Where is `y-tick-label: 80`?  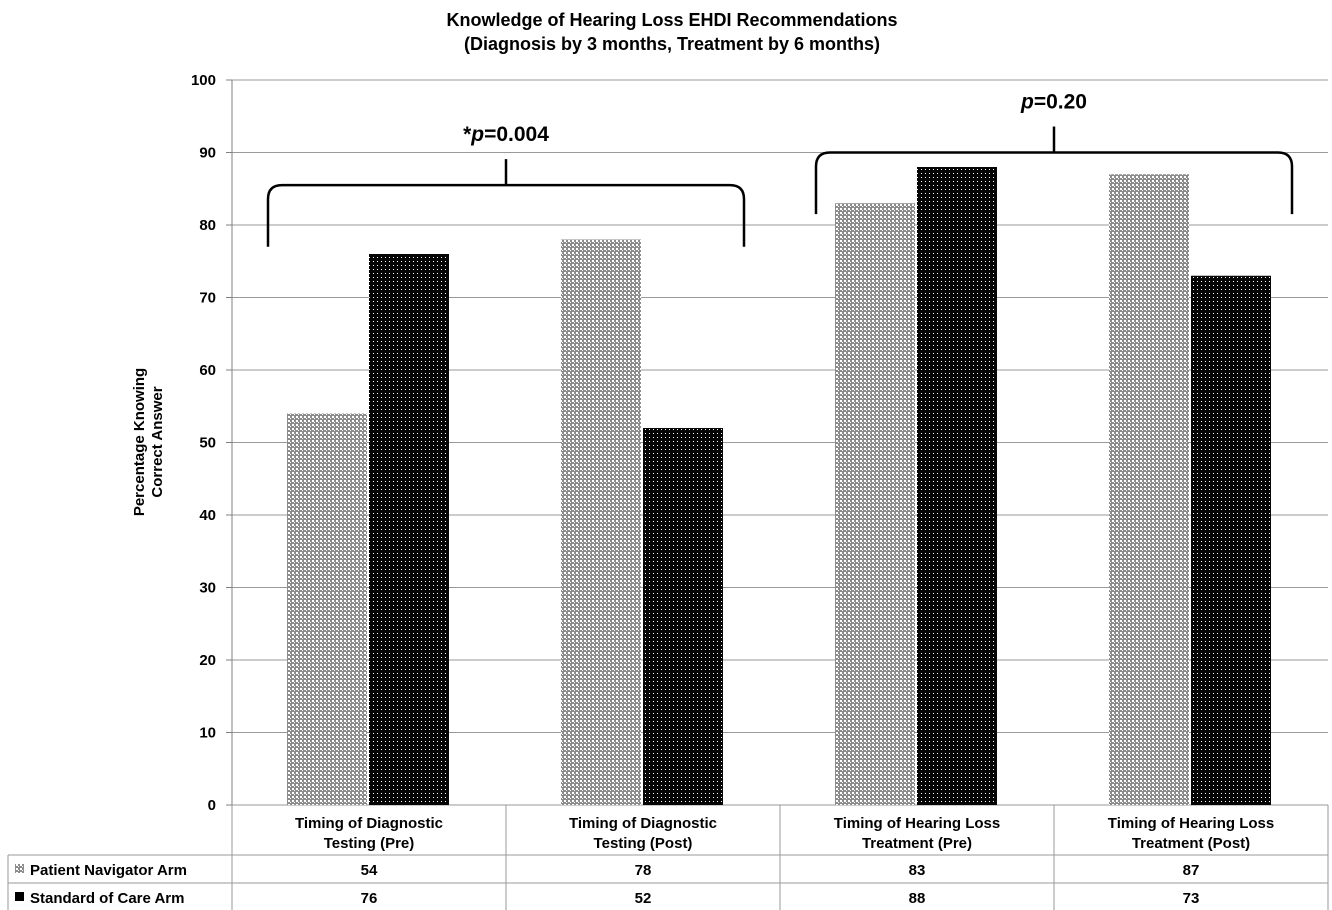
y-tick-label: 80 is located at coordinates (207, 225).